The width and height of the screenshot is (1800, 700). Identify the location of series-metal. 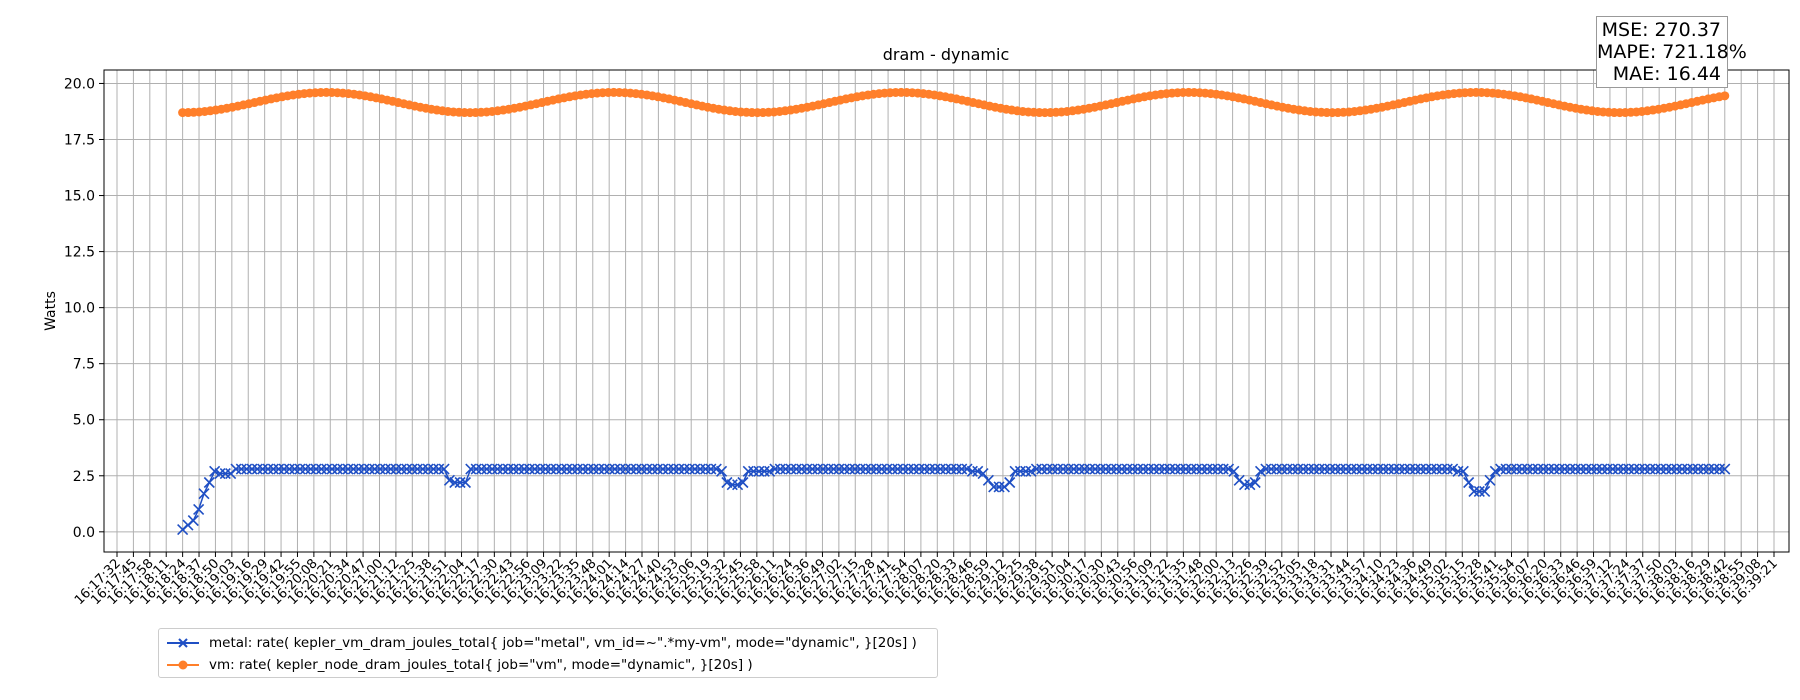
(954, 499).